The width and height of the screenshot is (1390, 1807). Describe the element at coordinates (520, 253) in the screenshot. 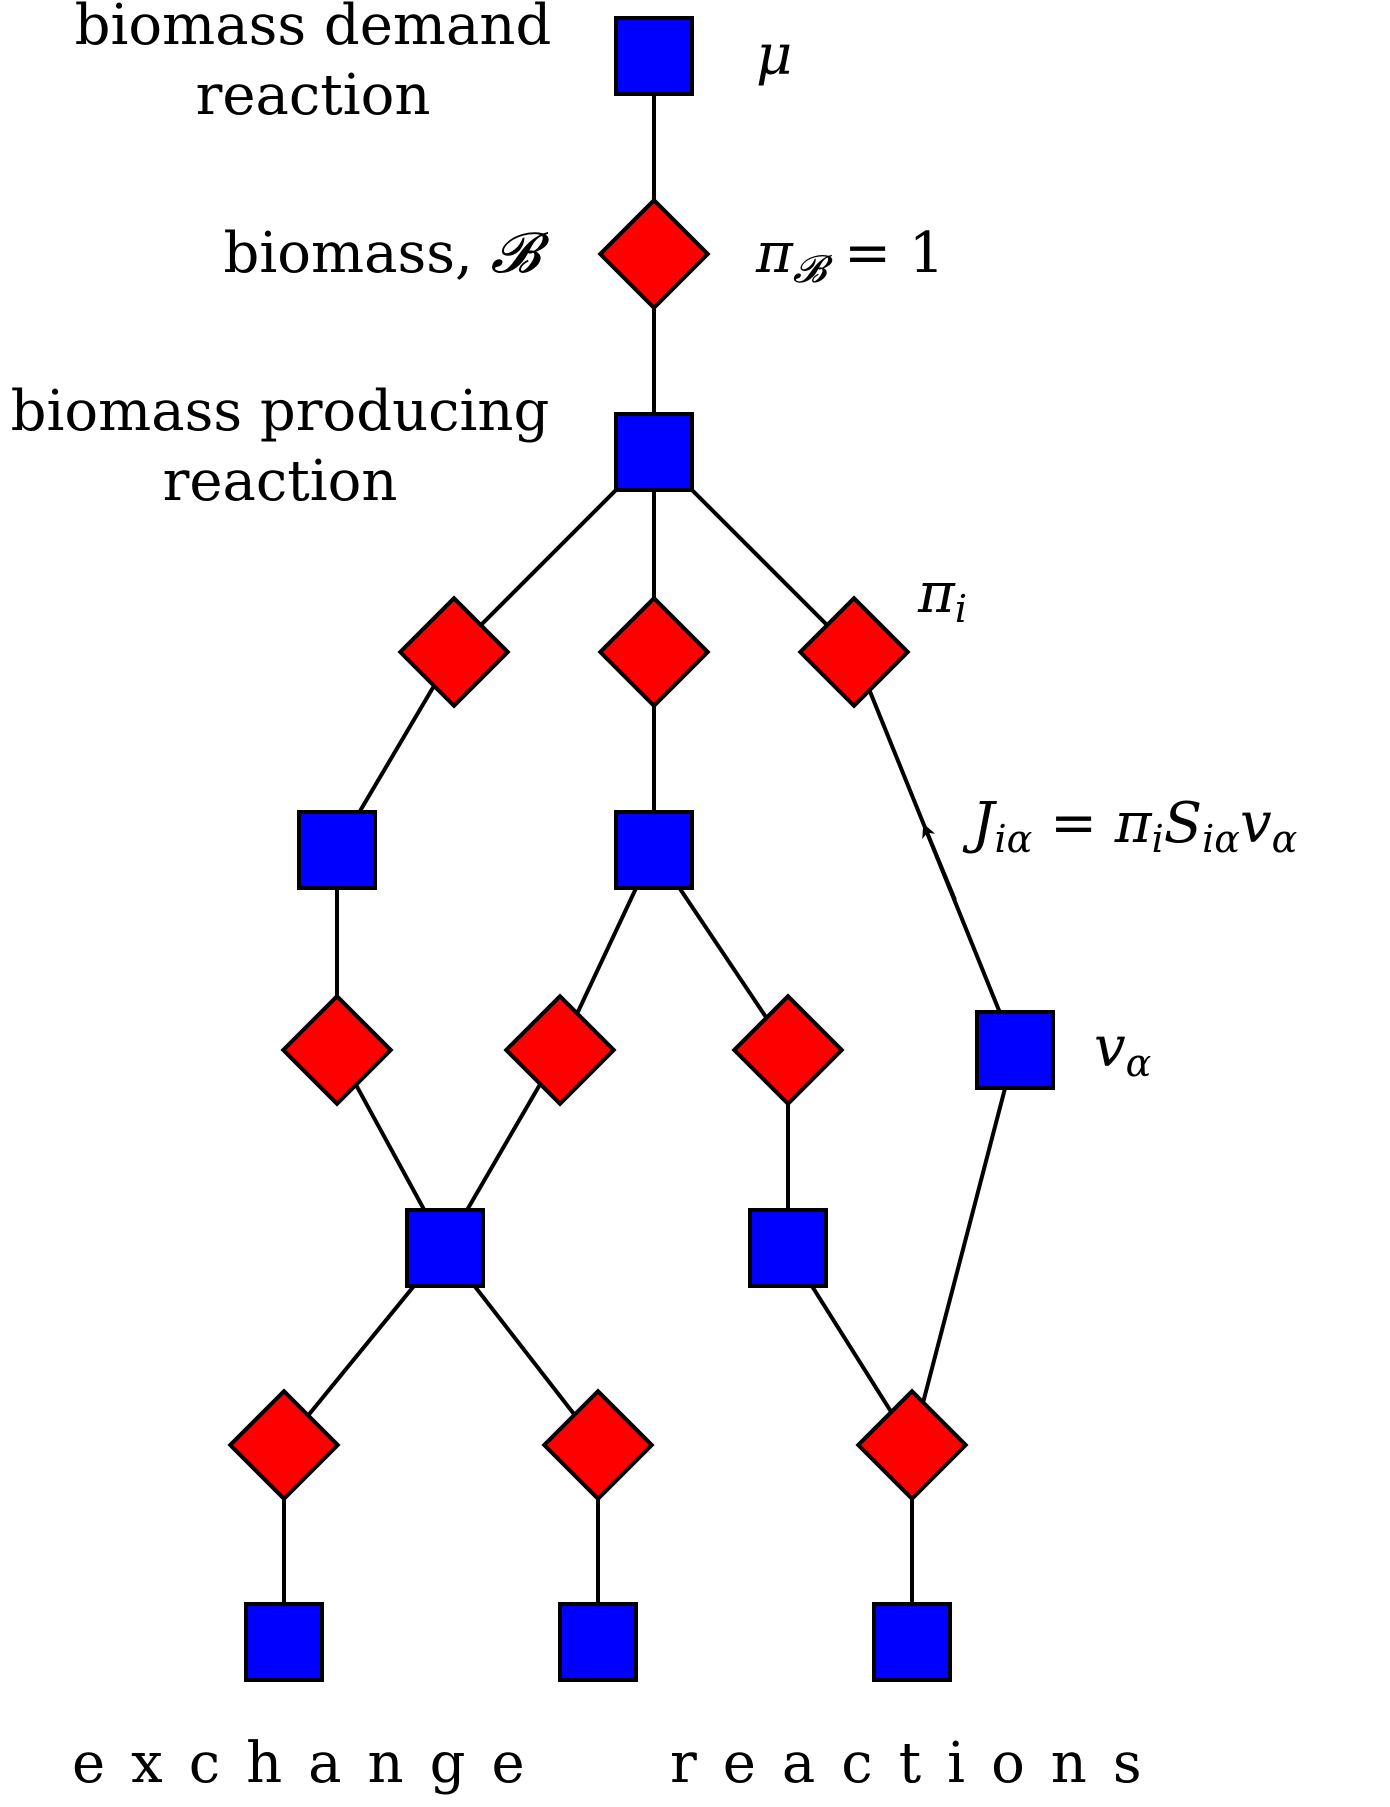

I see `biomass-symbol: 𝓑` at that location.